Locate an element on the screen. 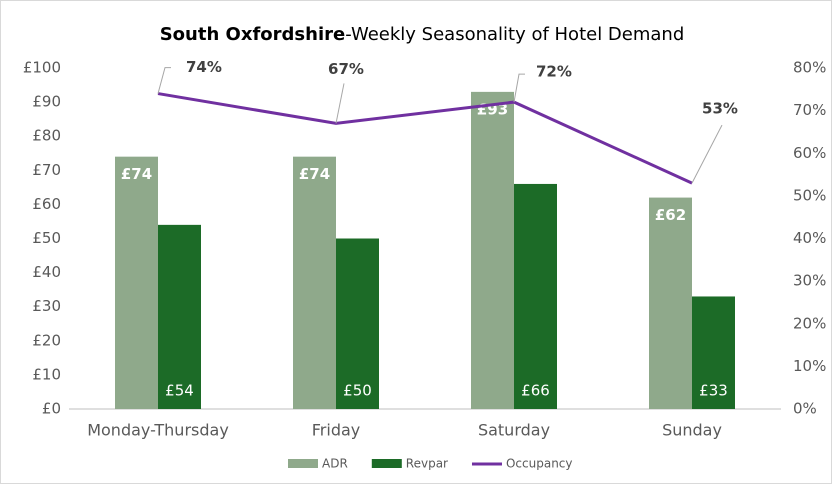  title-rest: -Weekly Seasonality of Hotel Demand is located at coordinates (514, 34).